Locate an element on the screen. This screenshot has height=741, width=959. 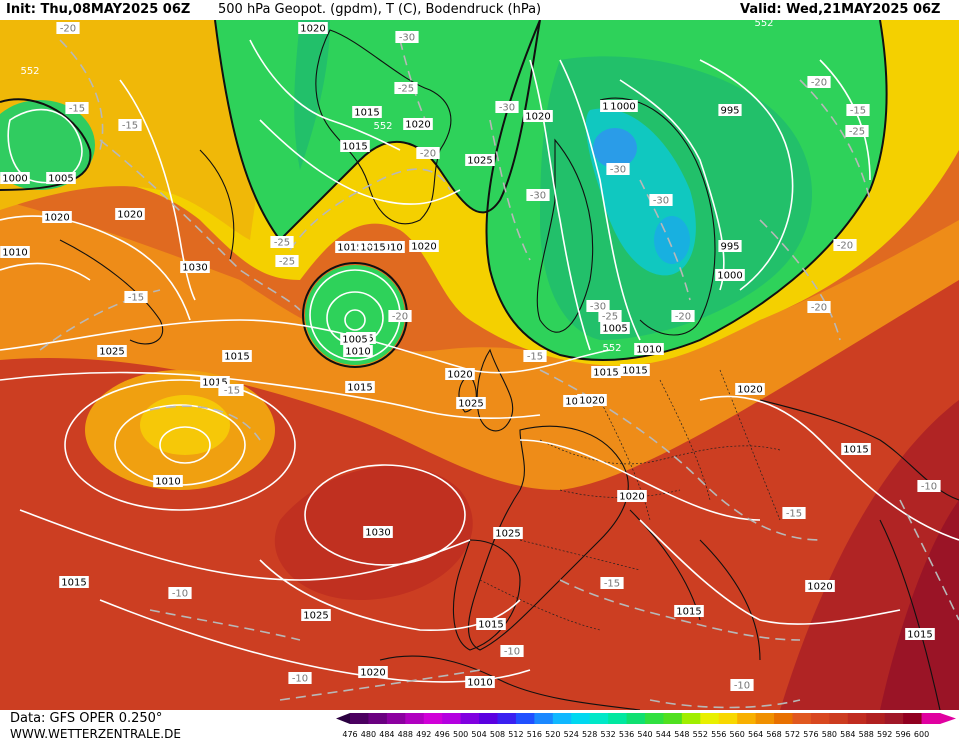
field-blue-core2 is located at coordinates (672, 240).